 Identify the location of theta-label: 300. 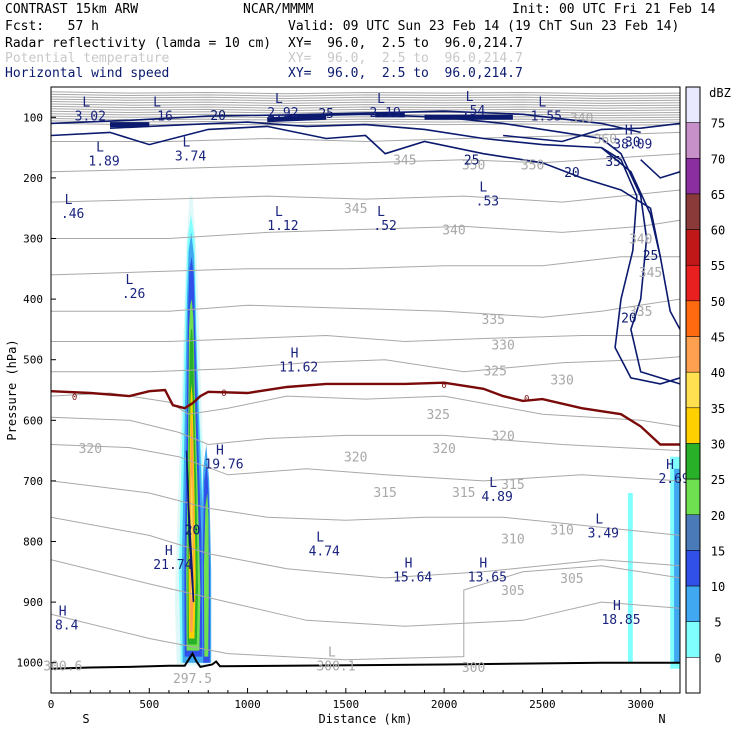
(473, 668).